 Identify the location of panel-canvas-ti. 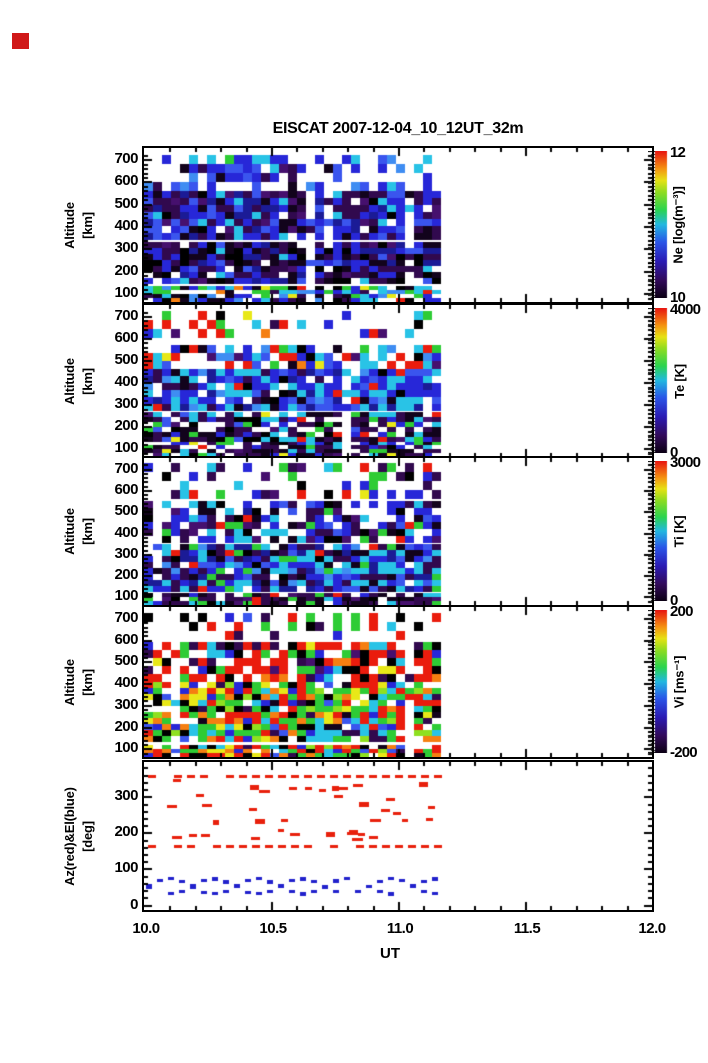
(398, 531).